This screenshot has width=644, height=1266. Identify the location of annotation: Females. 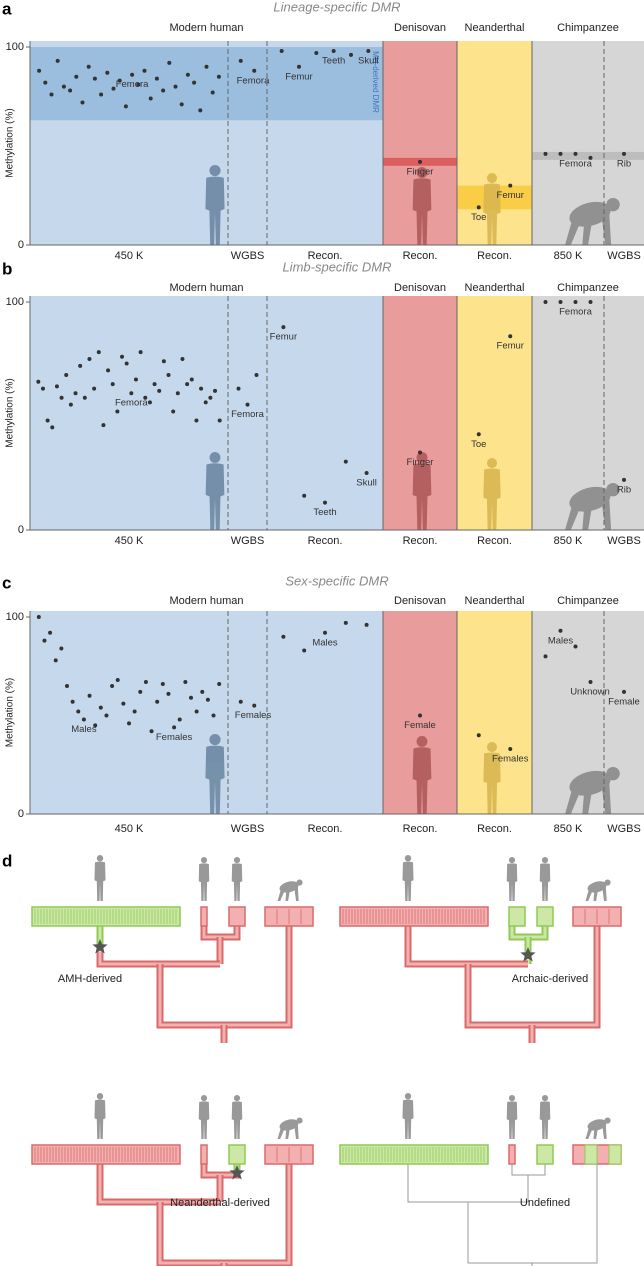
(174, 737).